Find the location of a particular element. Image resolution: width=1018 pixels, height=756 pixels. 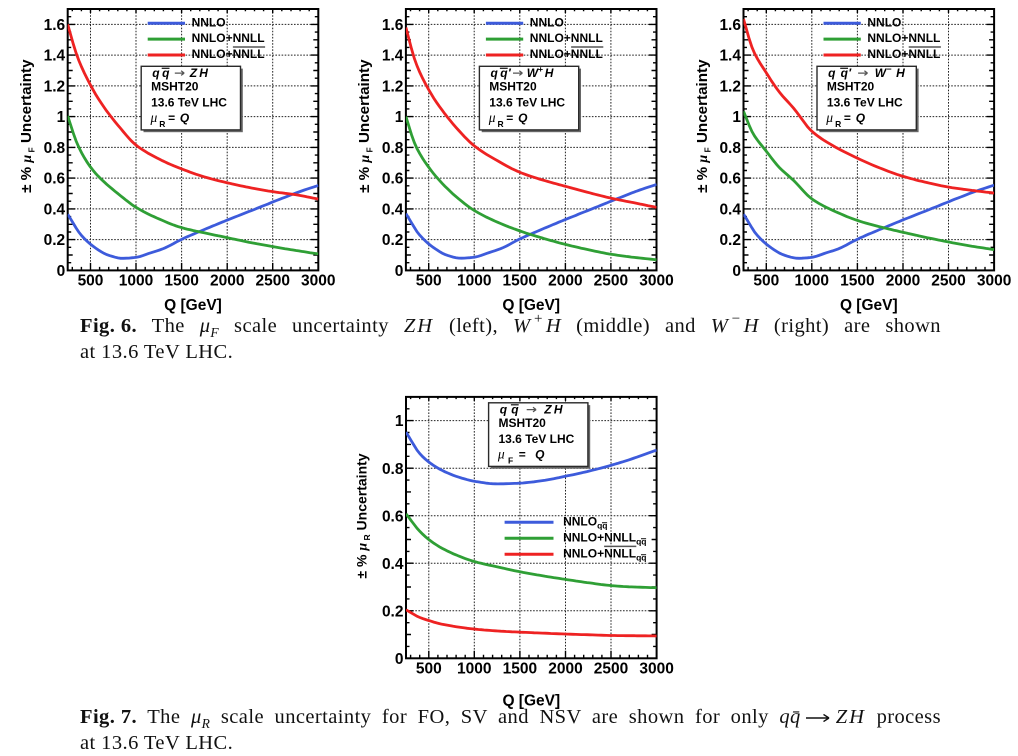

svg-text: NNLOqq is located at coordinates (585, 522).